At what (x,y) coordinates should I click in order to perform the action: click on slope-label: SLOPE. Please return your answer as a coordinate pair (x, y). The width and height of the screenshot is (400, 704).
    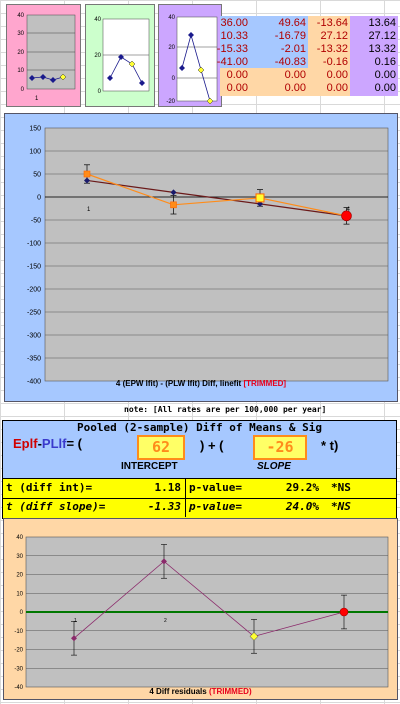
    Looking at the image, I should click on (274, 466).